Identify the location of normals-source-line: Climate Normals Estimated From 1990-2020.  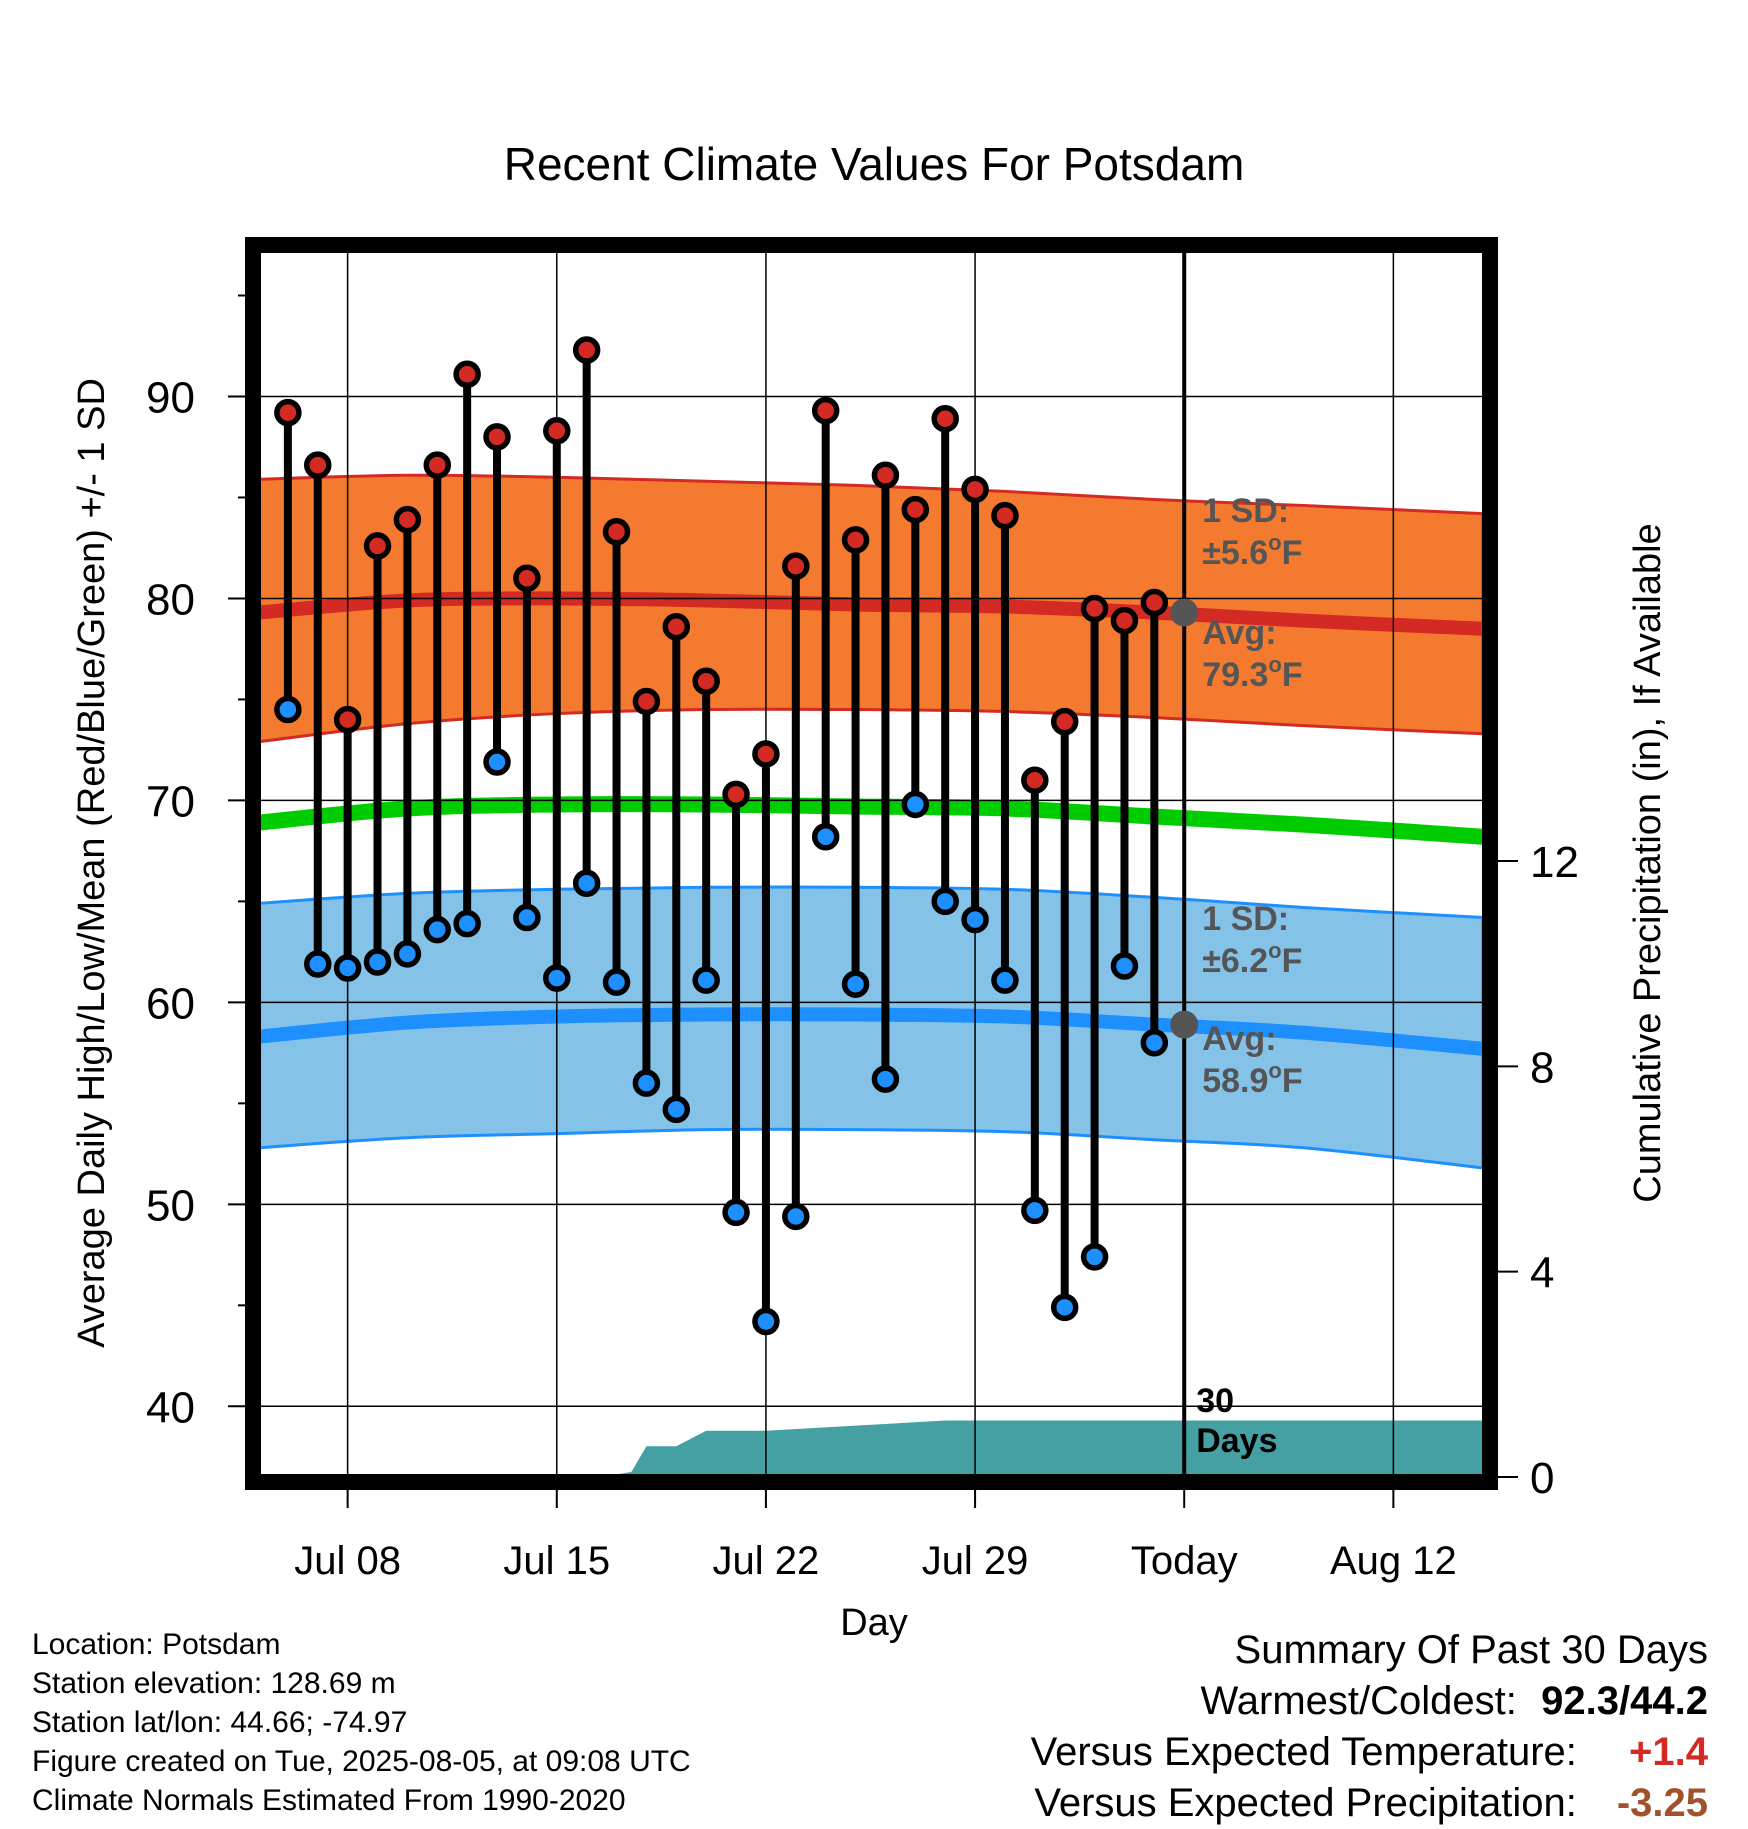
(329, 1800).